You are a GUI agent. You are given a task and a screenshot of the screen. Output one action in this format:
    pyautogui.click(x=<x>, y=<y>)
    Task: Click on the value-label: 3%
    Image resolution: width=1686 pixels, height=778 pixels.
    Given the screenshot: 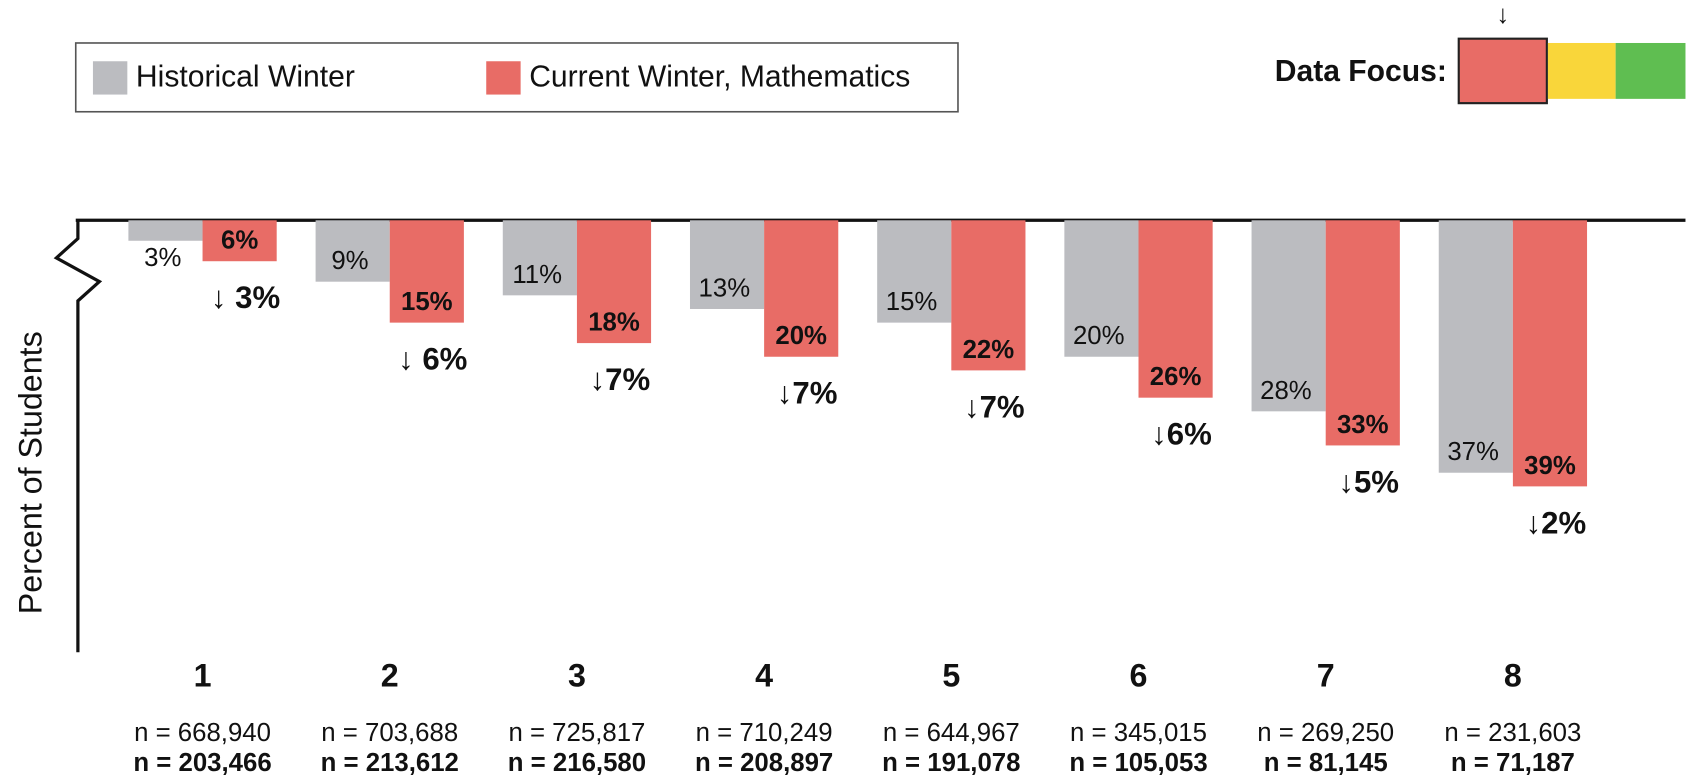 What is the action you would take?
    pyautogui.click(x=162, y=258)
    